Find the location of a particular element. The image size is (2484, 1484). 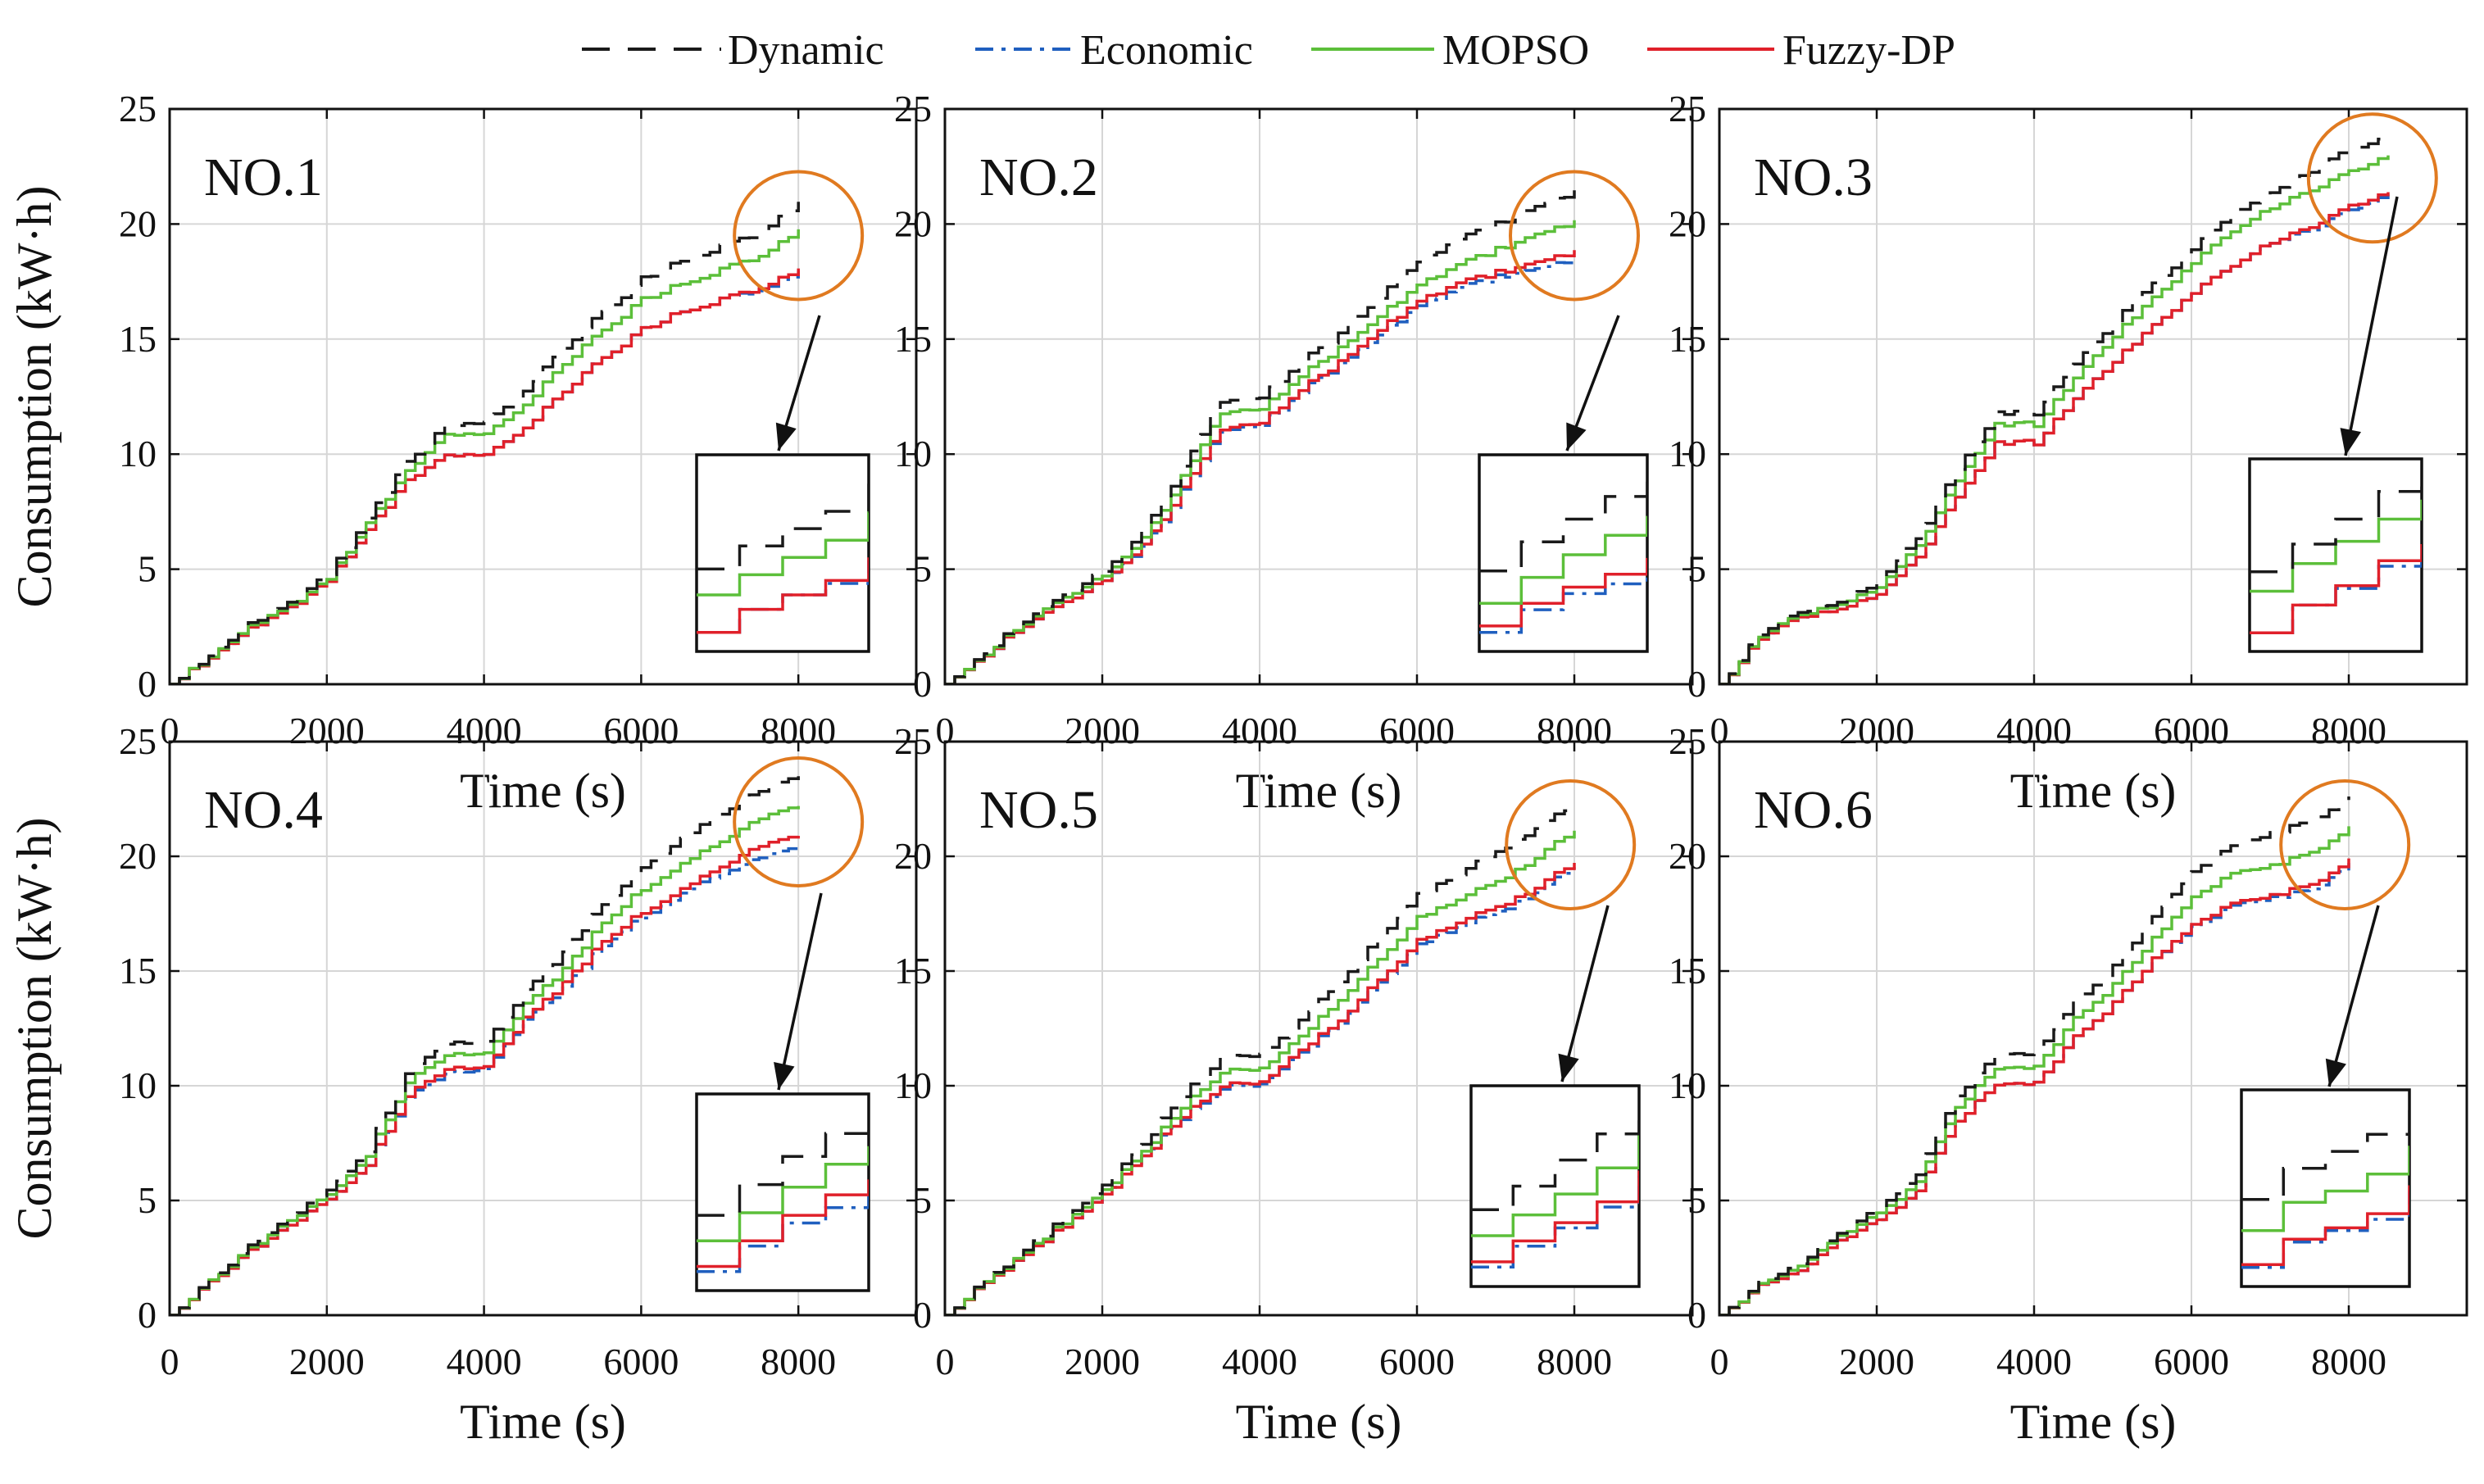

legend-label-mopso: MOPSO is located at coordinates (1516, 50).